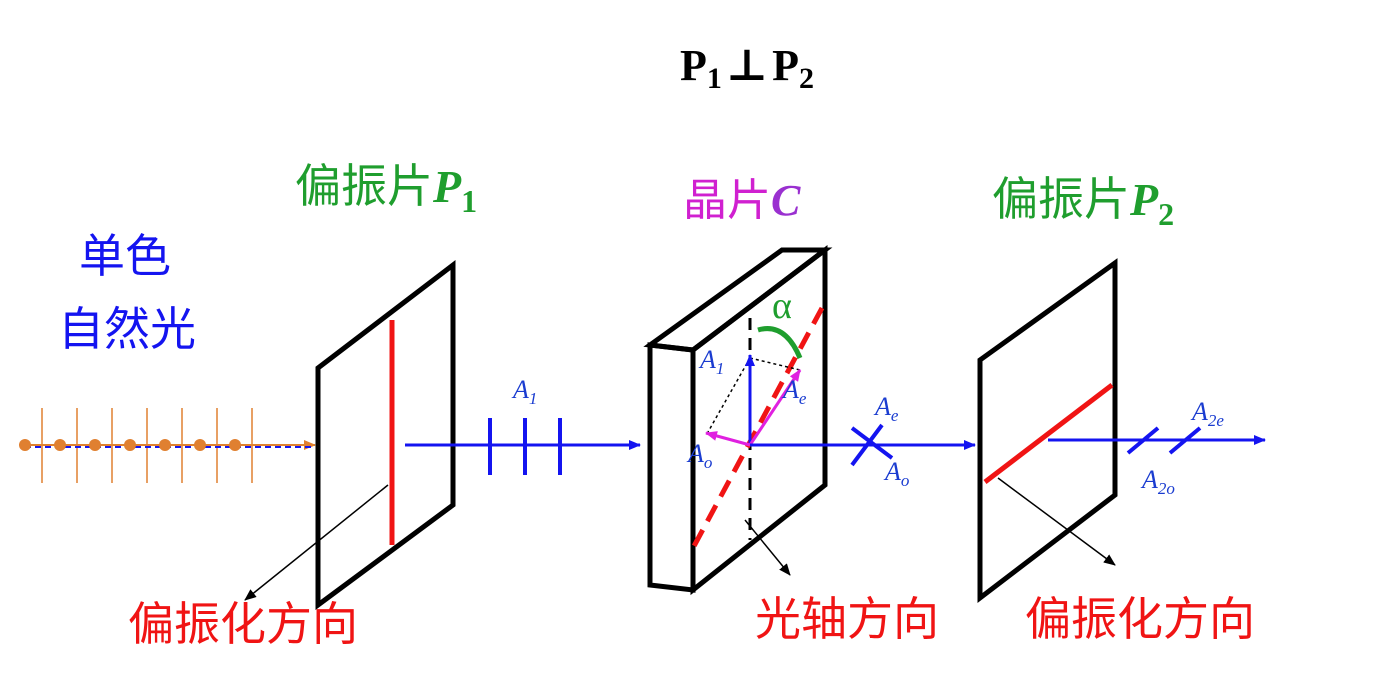  What do you see at coordinates (1140, 619) in the screenshot?
I see `p2-direction-label: 偏振化方向` at bounding box center [1140, 619].